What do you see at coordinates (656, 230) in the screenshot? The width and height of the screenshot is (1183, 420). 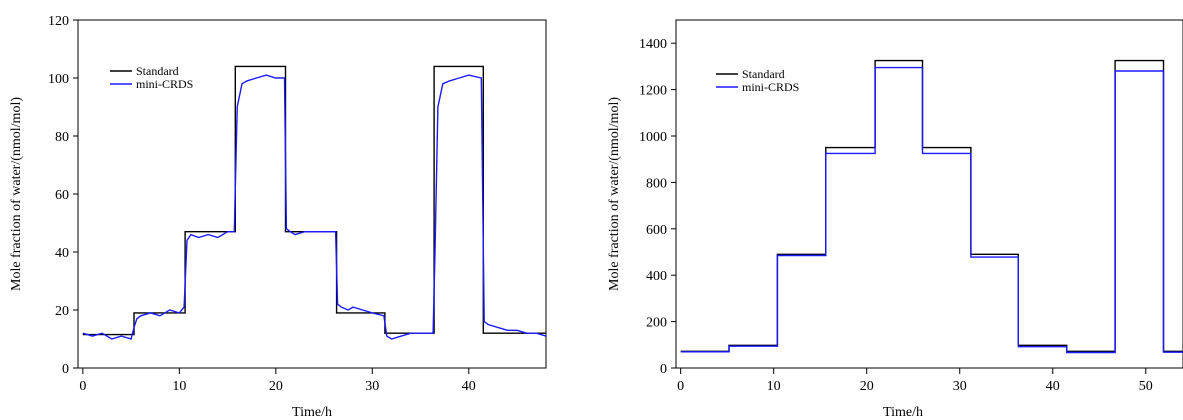 I see `y-tick-label: 600` at bounding box center [656, 230].